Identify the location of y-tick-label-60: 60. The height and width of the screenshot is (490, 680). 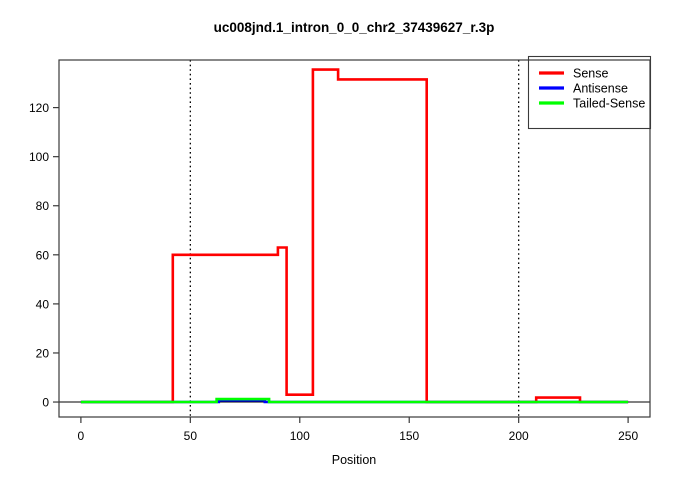
(43, 255).